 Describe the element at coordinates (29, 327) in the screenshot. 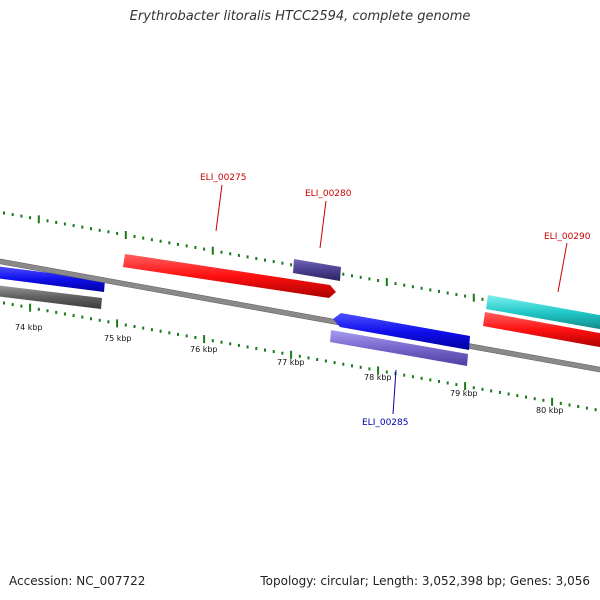

I see `scale-label-74: 74 kbp` at that location.